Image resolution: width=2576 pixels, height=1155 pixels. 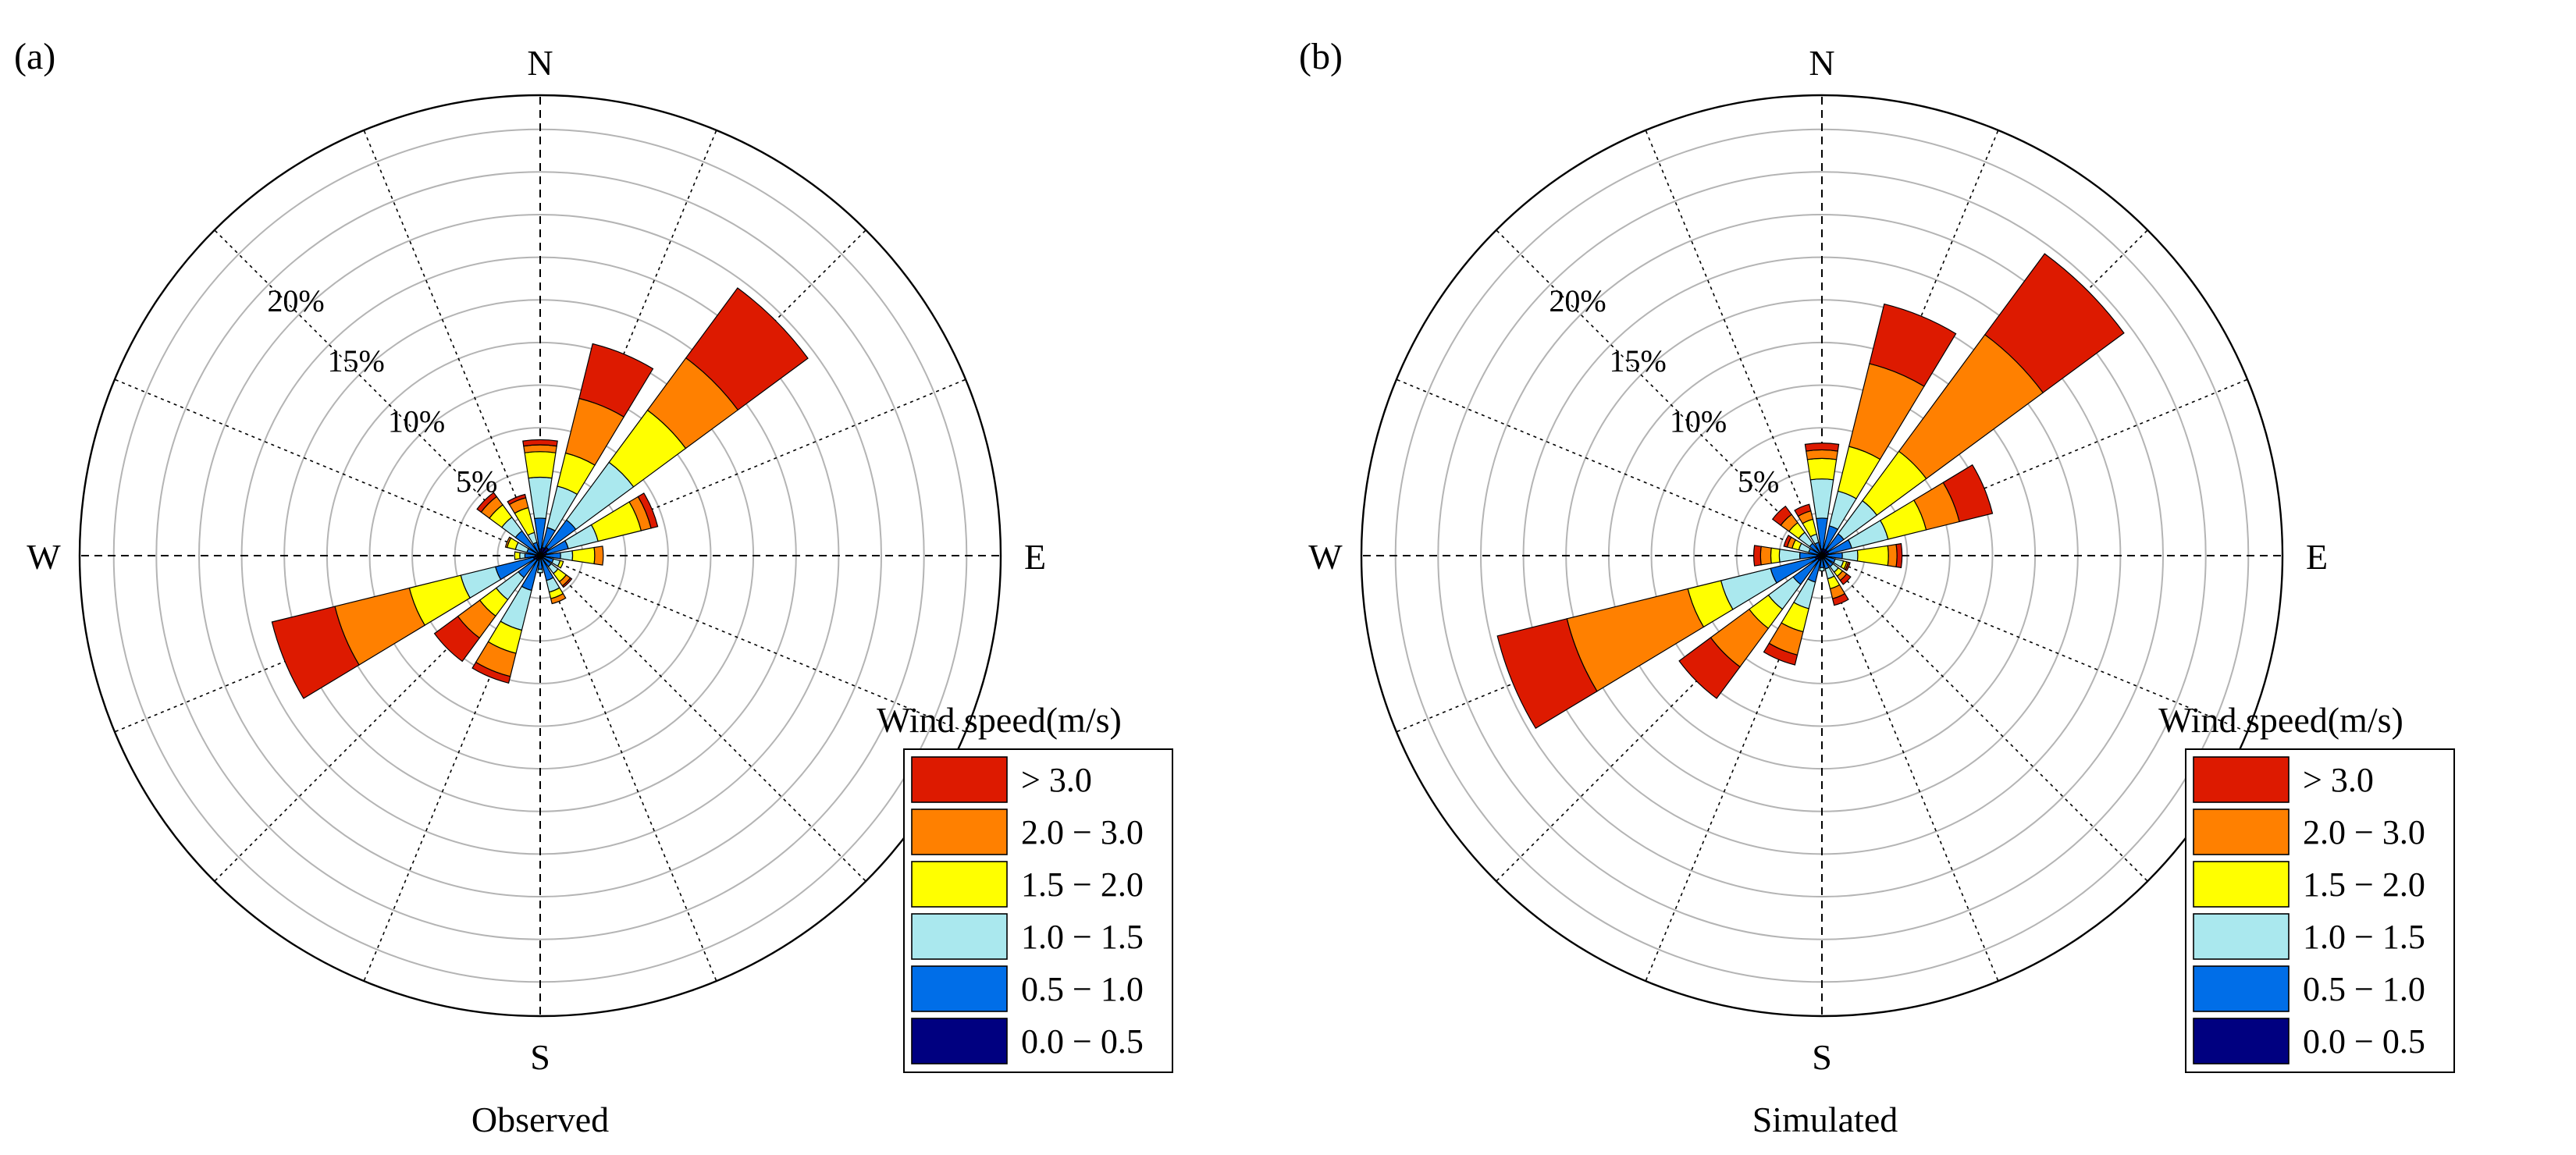 What do you see at coordinates (1825, 1119) in the screenshot?
I see `panel-title: Simulated` at bounding box center [1825, 1119].